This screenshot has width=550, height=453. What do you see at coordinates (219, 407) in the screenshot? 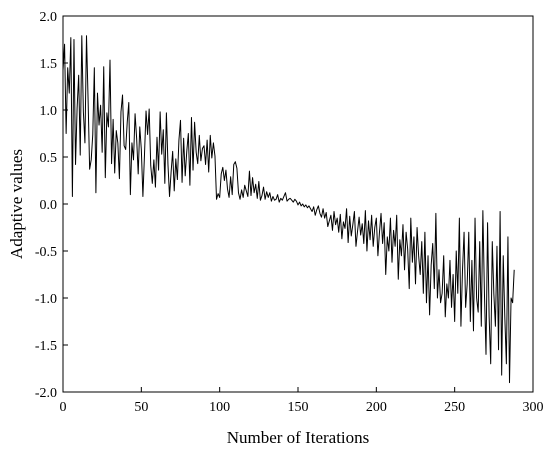
I see `x-tick-label: 100` at bounding box center [219, 407].